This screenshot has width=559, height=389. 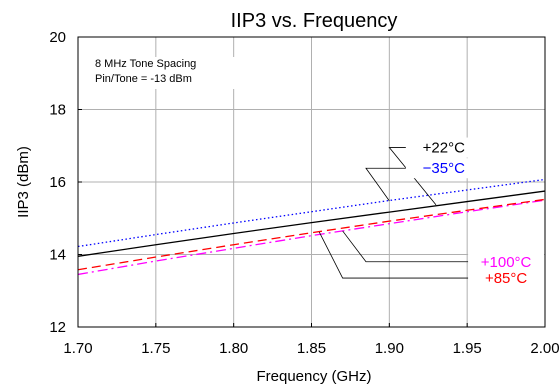 What do you see at coordinates (313, 376) in the screenshot?
I see `x-axis-label: Frequency (GHz)` at bounding box center [313, 376].